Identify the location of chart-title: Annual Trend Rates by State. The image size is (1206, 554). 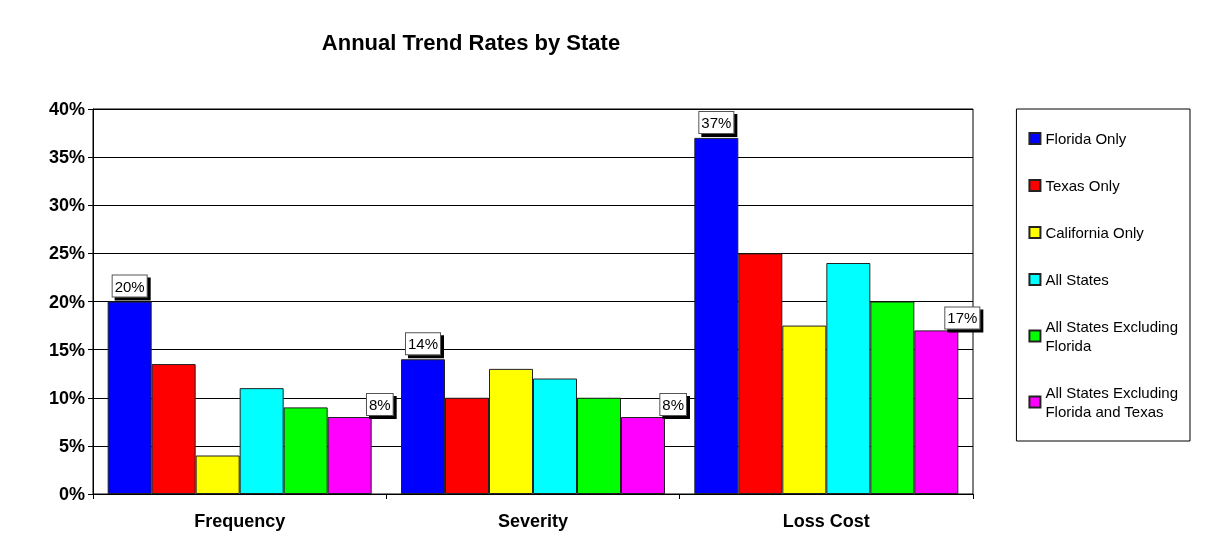
(471, 42).